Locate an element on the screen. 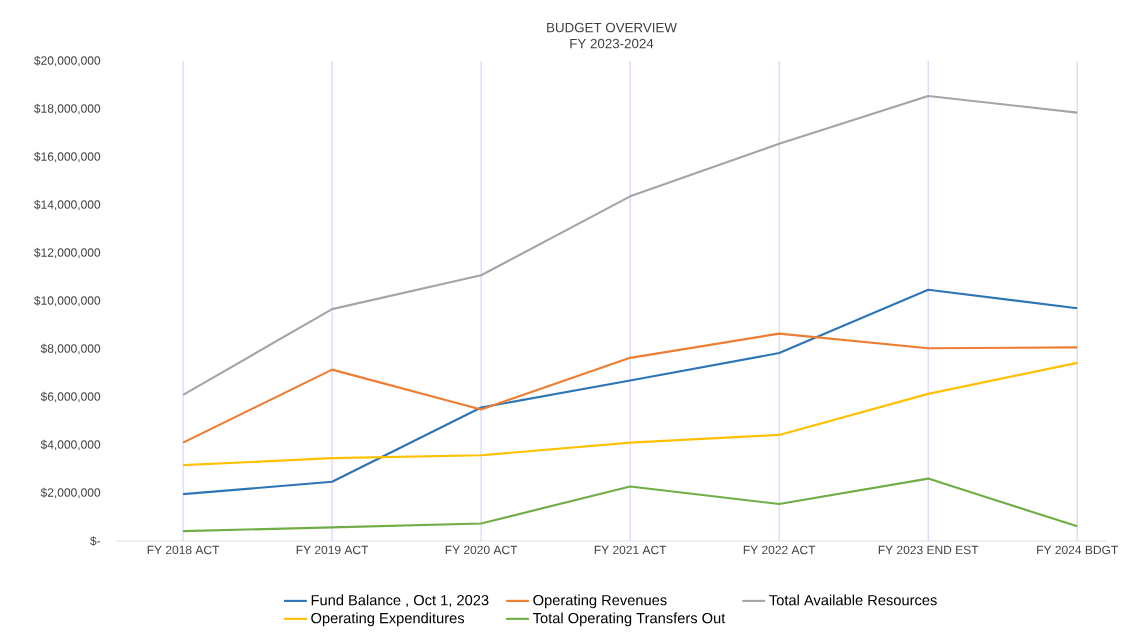 This screenshot has height=638, width=1121. y-tick-label: $12,000,000 is located at coordinates (67, 253).